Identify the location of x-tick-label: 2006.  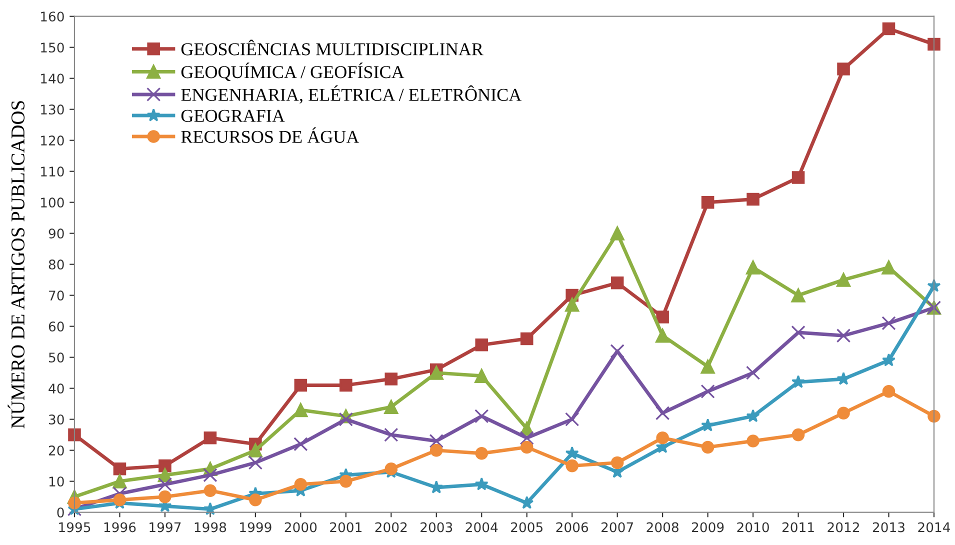
(572, 527).